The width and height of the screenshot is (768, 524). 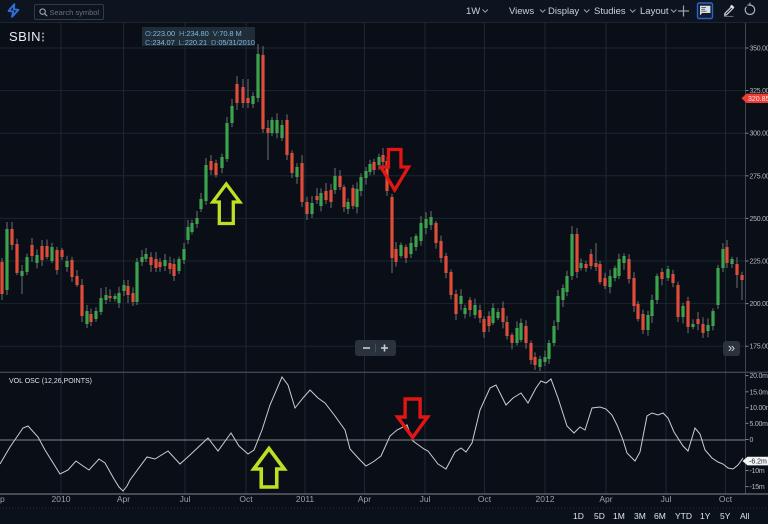 What do you see at coordinates (759, 219) in the screenshot?
I see `svg-text: 250.00` at bounding box center [759, 219].